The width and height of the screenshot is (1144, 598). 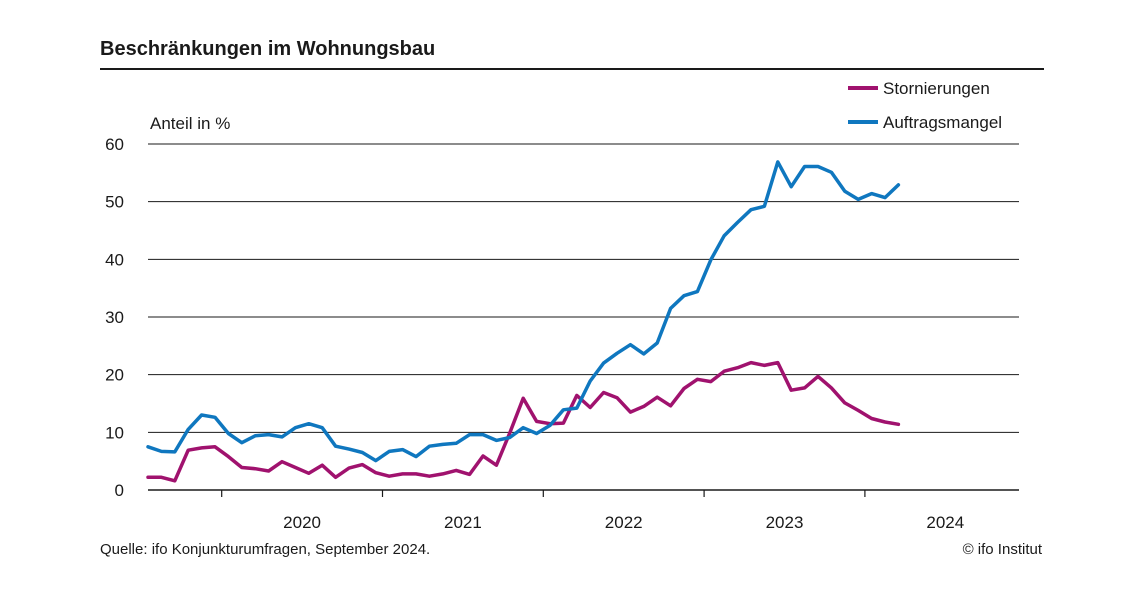 I want to click on y-axis-label: Anteil in %, so click(x=190, y=123).